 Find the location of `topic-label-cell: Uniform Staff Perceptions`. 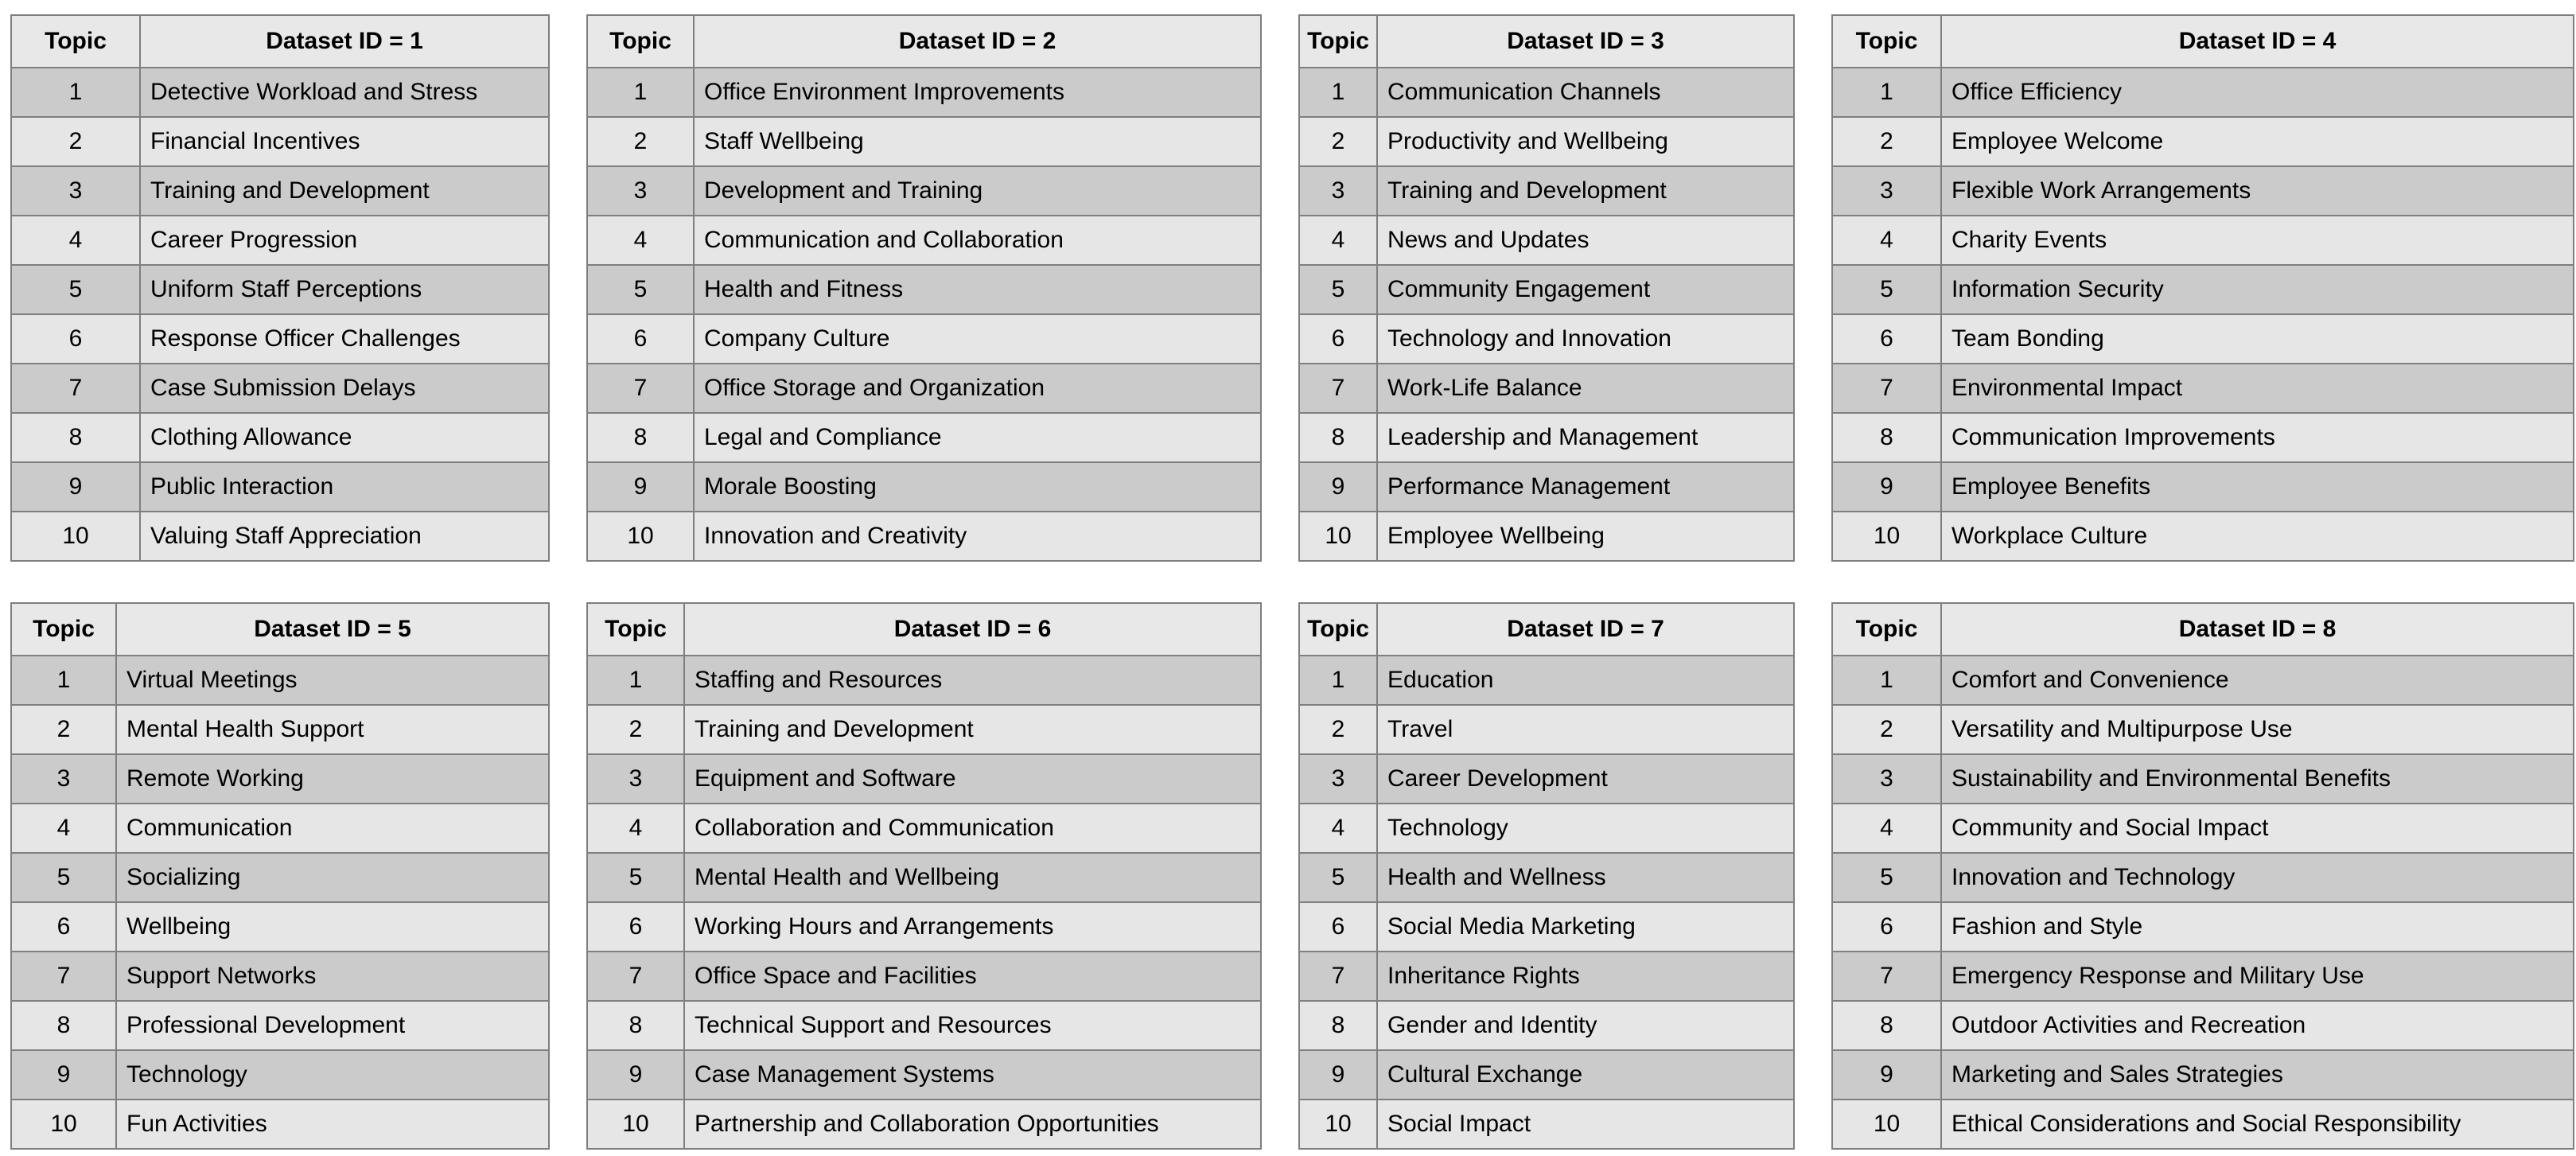

topic-label-cell: Uniform Staff Perceptions is located at coordinates (345, 289).